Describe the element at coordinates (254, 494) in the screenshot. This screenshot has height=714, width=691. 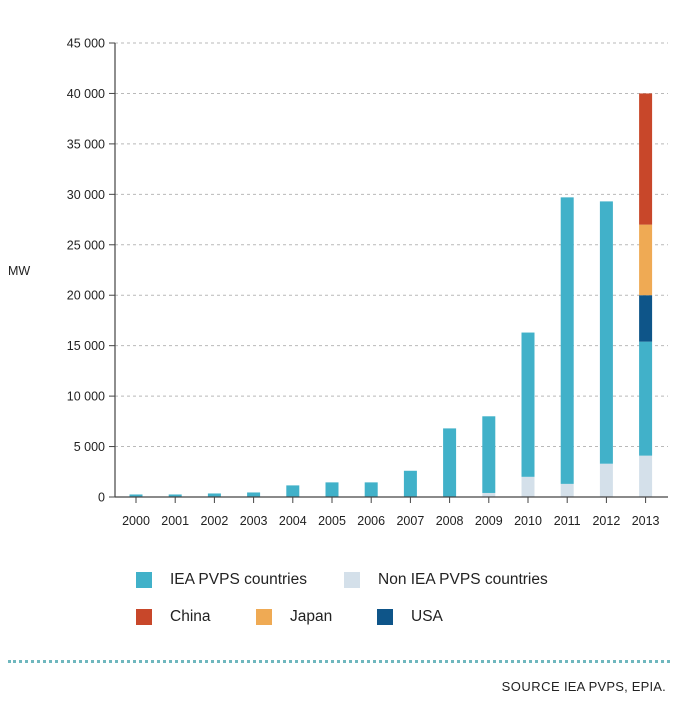
I see `bar-iea-2003` at that location.